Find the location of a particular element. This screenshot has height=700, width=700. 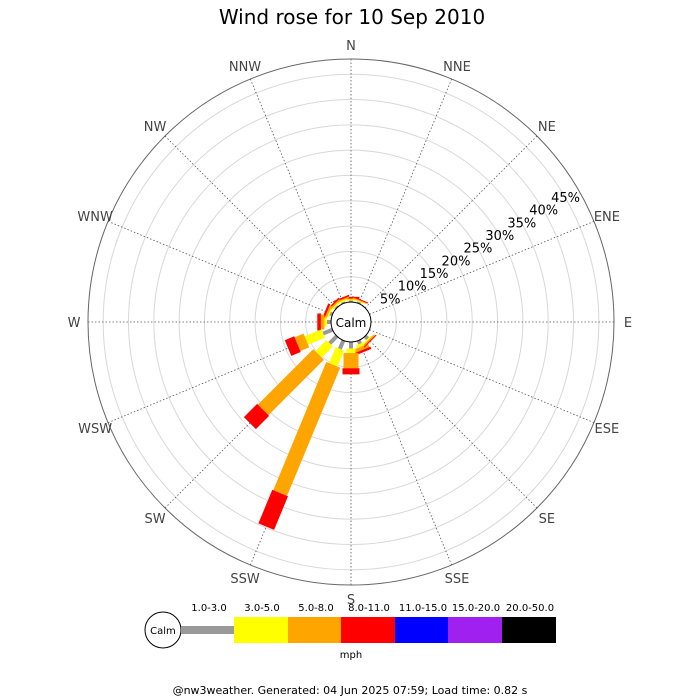

direction-label-se: SE is located at coordinates (547, 519).